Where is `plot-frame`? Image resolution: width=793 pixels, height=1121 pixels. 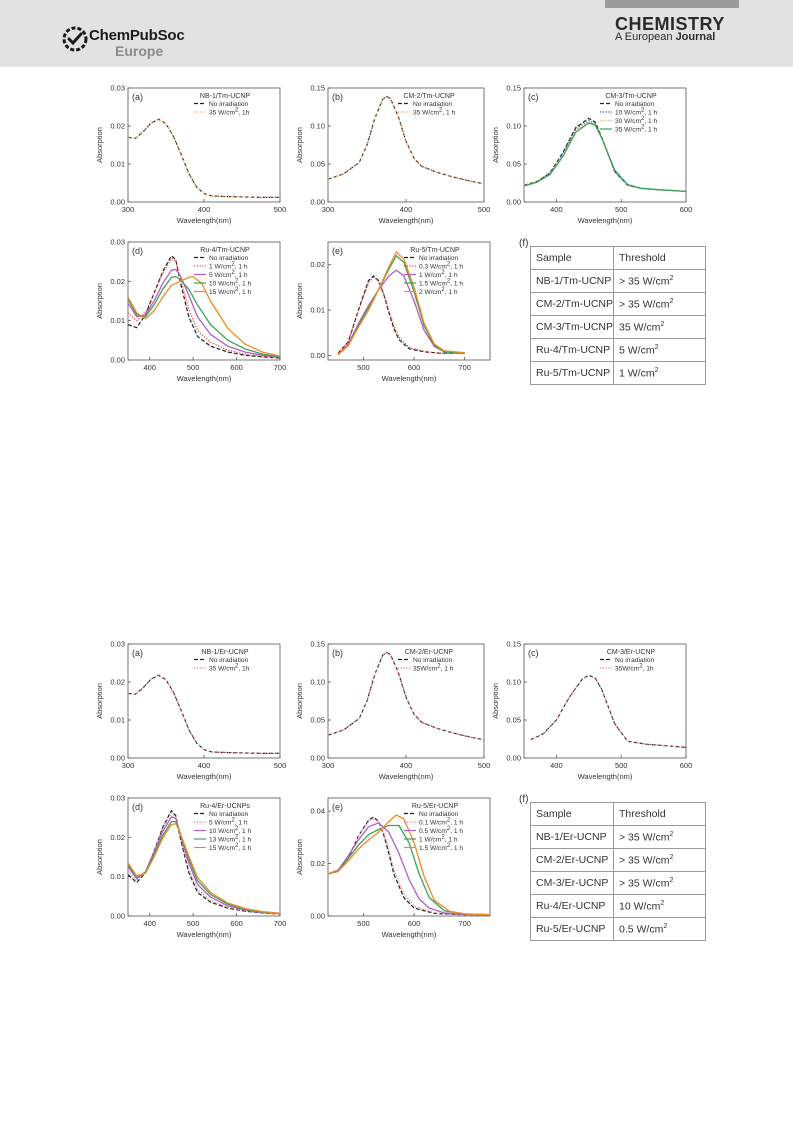 plot-frame is located at coordinates (204, 301).